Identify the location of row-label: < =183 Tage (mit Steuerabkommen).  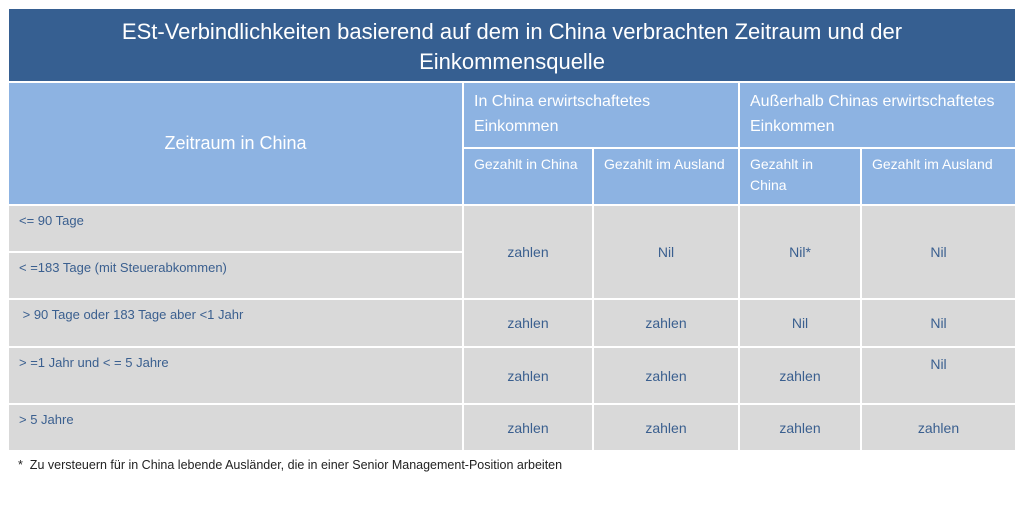
(235, 275).